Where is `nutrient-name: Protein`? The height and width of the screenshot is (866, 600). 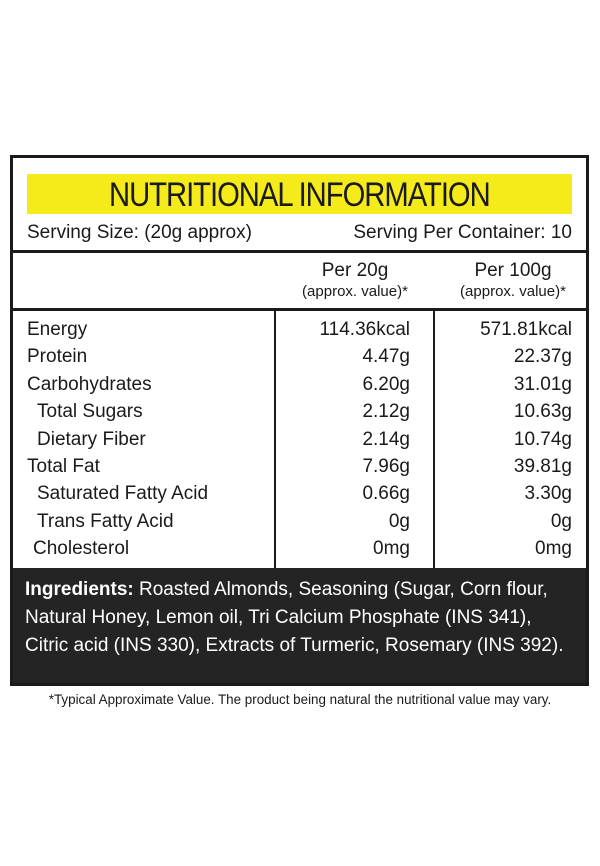
nutrient-name: Protein is located at coordinates (57, 357).